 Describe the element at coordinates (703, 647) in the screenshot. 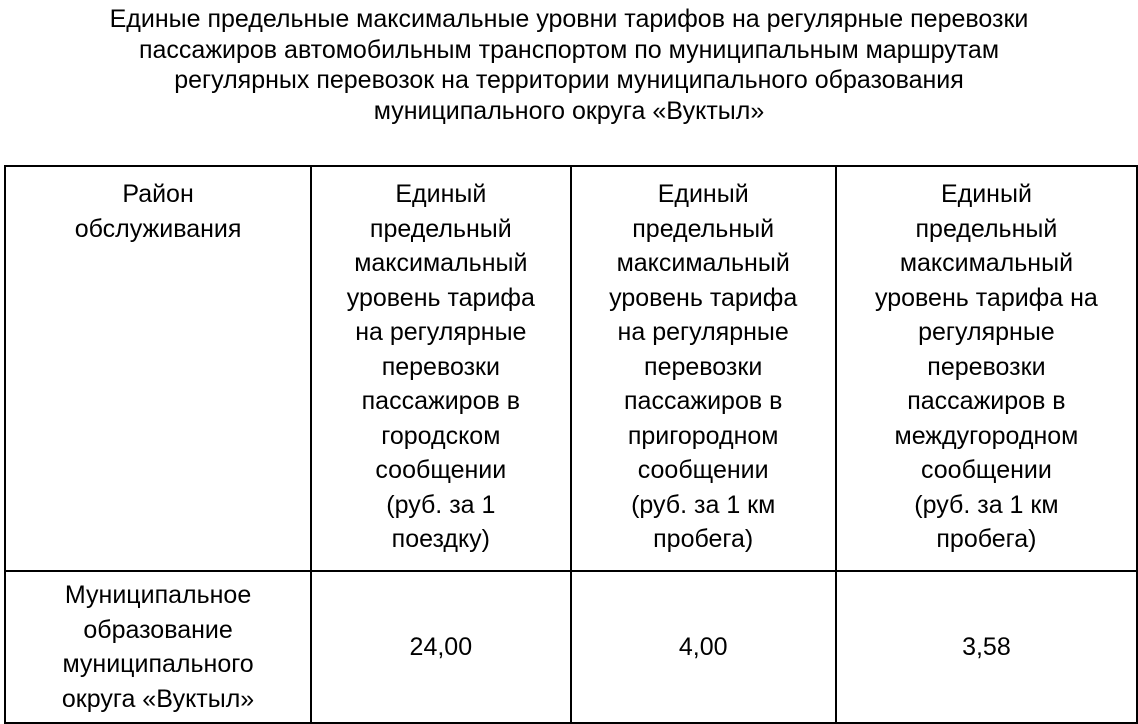

I see `cell-suburban-tariff: 4,00` at that location.